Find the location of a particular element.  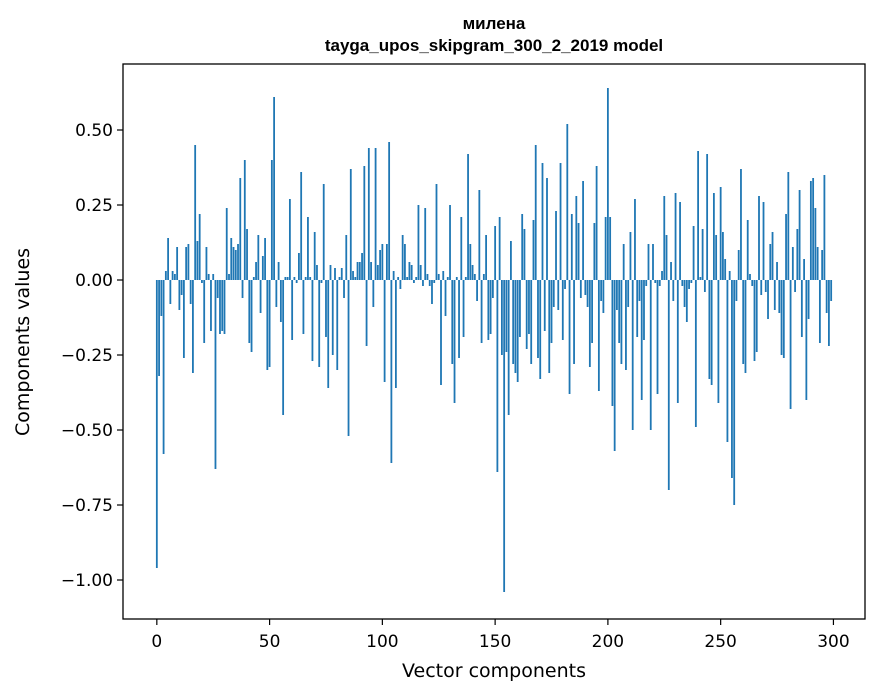

x-tick-label: 200 is located at coordinates (608, 642).